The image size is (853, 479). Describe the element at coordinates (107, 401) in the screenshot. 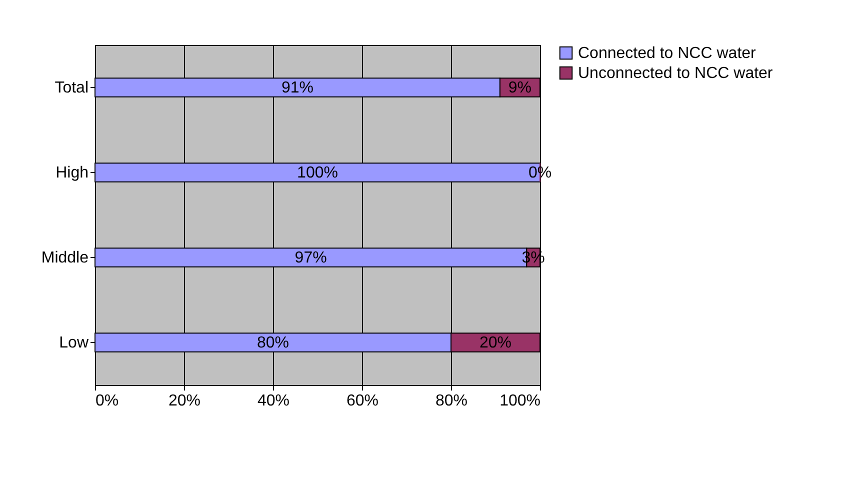

I see `x-tick-label: 0%` at that location.